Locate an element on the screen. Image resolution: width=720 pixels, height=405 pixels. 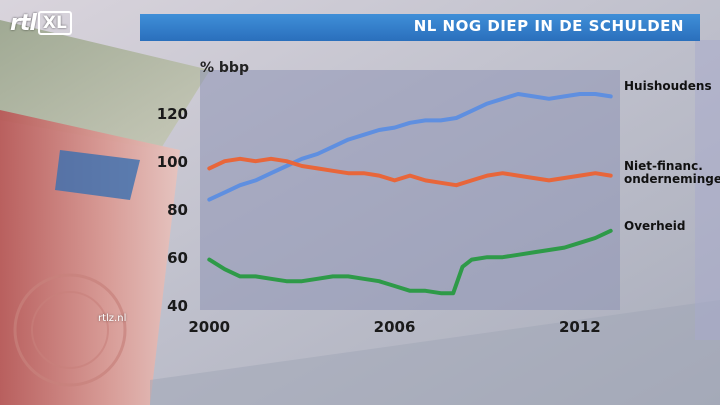
channel-logo: rtl XL is located at coordinates (41, 23).